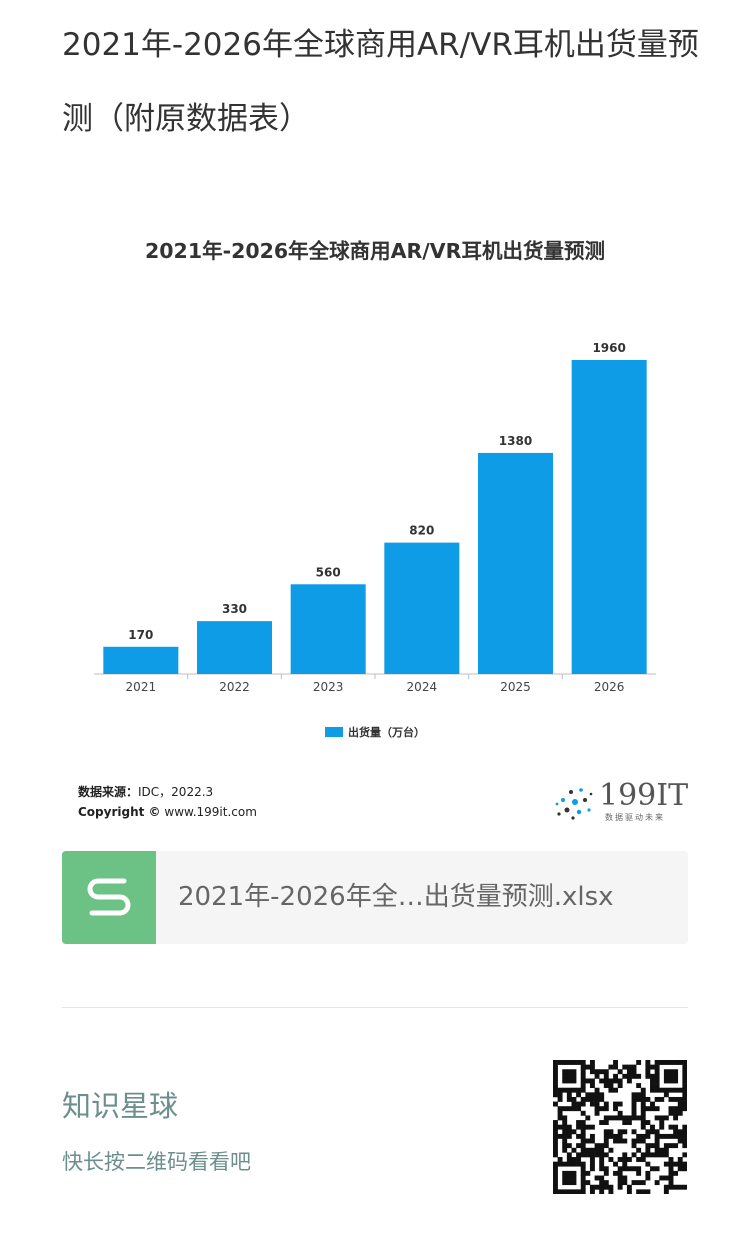 The width and height of the screenshot is (750, 1247). What do you see at coordinates (210, 812) in the screenshot?
I see `copyright-value: www.199it.com` at bounding box center [210, 812].